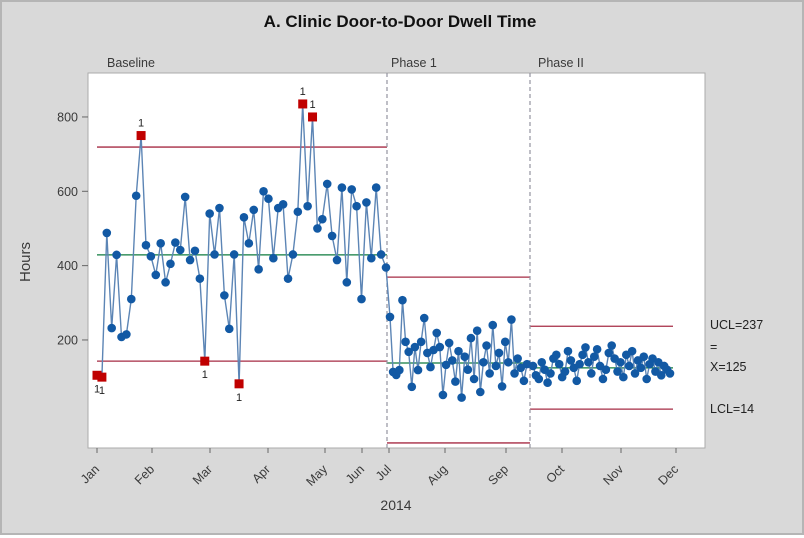 Image resolution: width=804 pixels, height=538 pixels. What do you see at coordinates (414, 63) in the screenshot?
I see `phase-label-phase1: Phase 1` at bounding box center [414, 63].